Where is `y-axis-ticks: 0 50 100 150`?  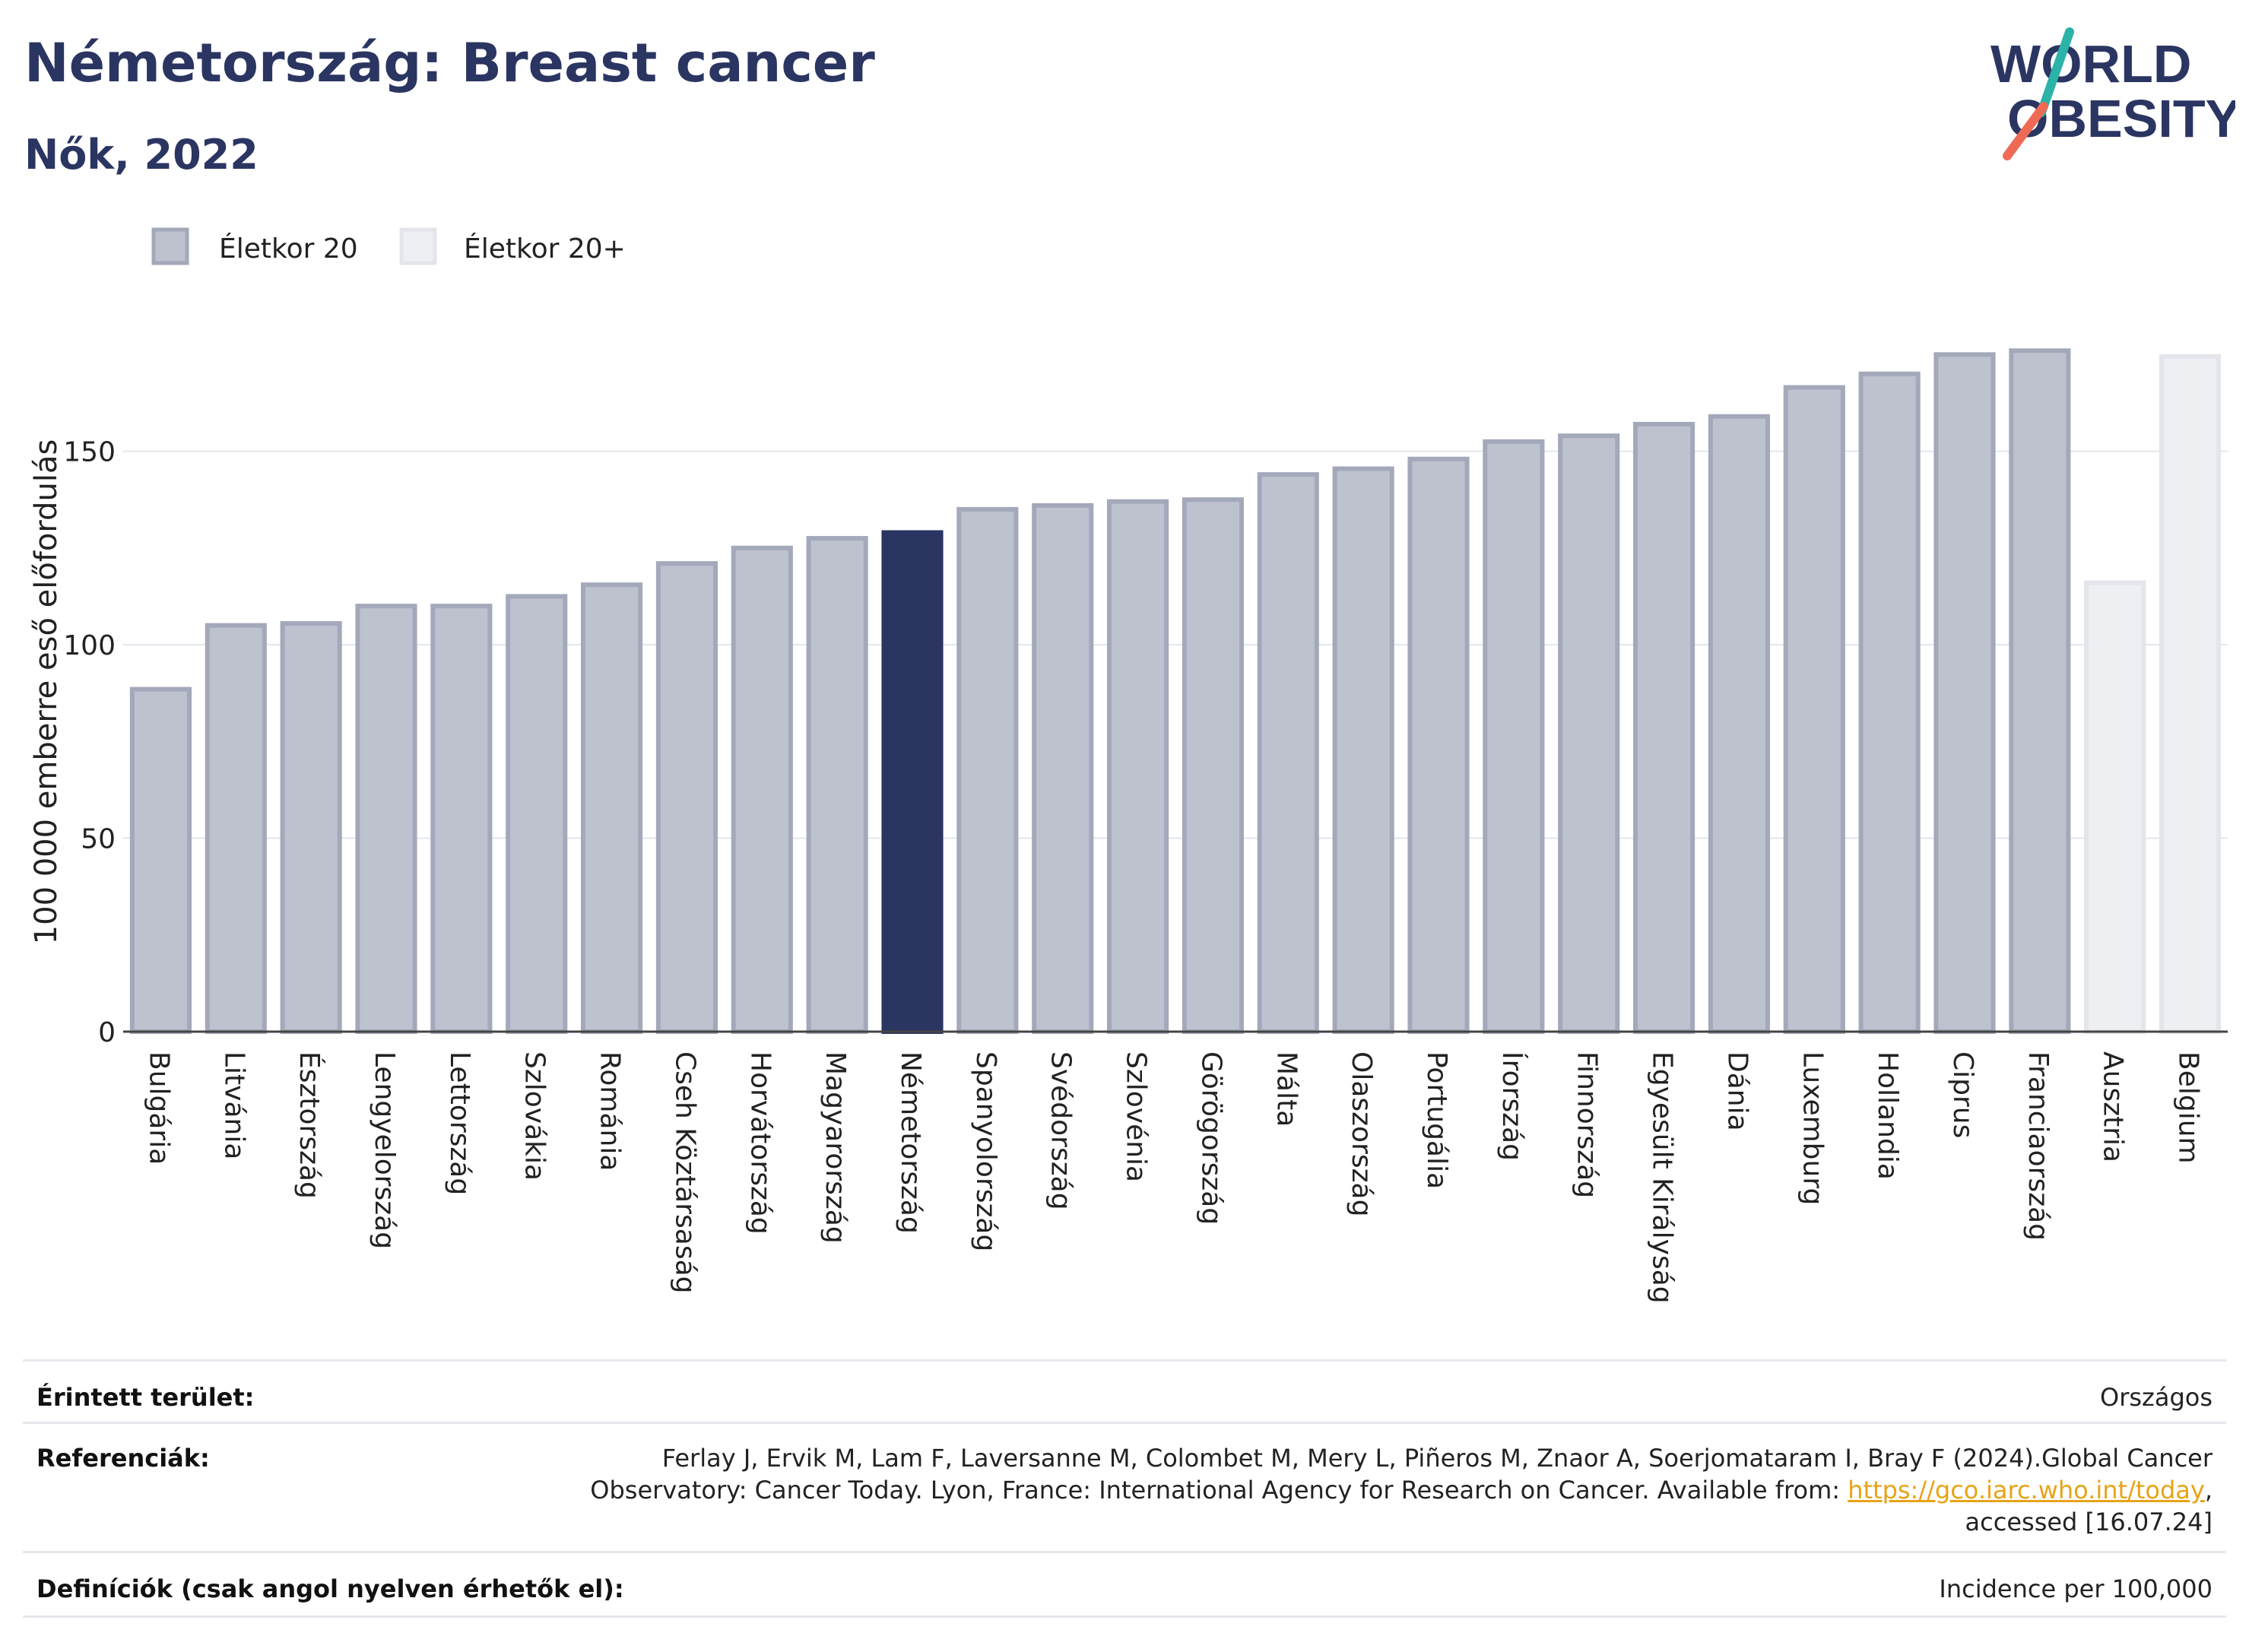
y-axis-ticks: 0 50 100 150 is located at coordinates (89, 742).